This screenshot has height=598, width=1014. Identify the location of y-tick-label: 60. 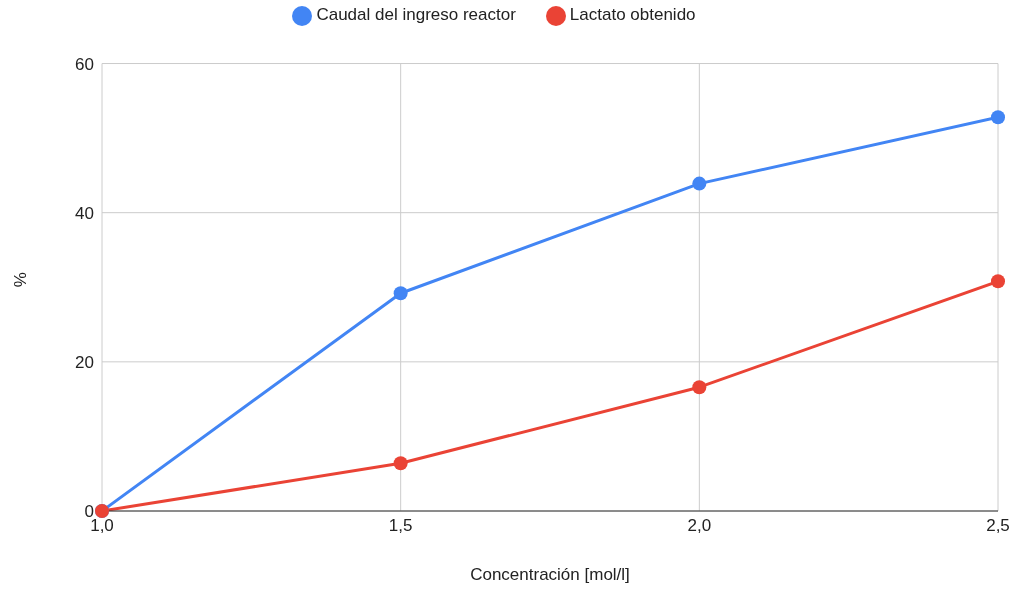
(84, 64).